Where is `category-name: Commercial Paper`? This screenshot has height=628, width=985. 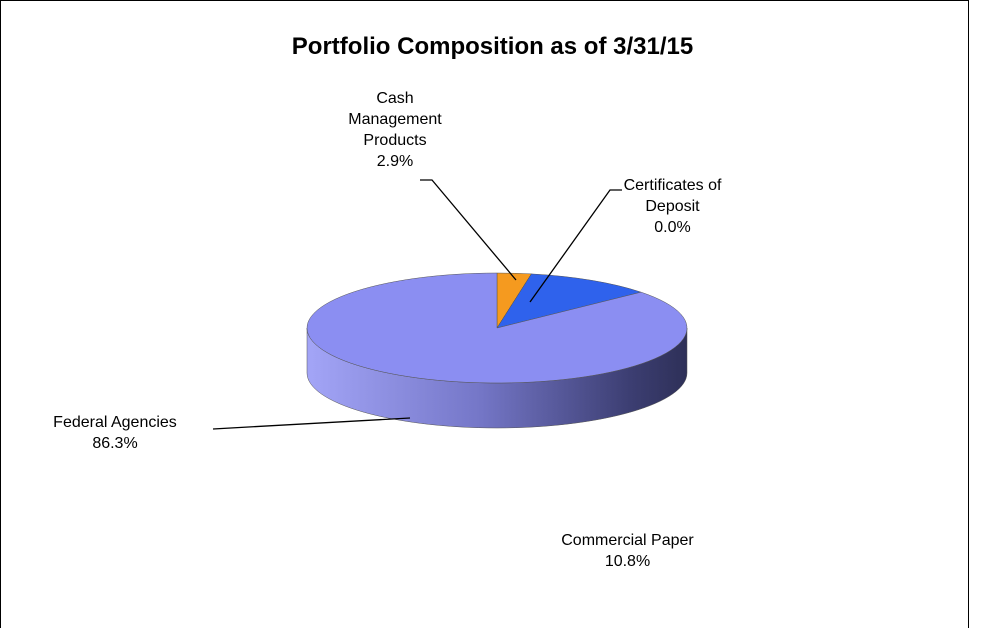
category-name: Commercial Paper is located at coordinates (627, 540).